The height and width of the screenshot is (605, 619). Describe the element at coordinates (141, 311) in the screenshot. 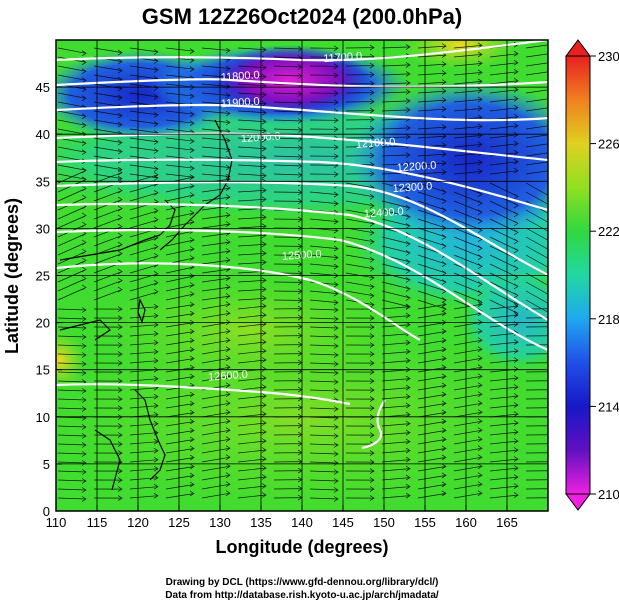

I see `coast-taiwan` at that location.